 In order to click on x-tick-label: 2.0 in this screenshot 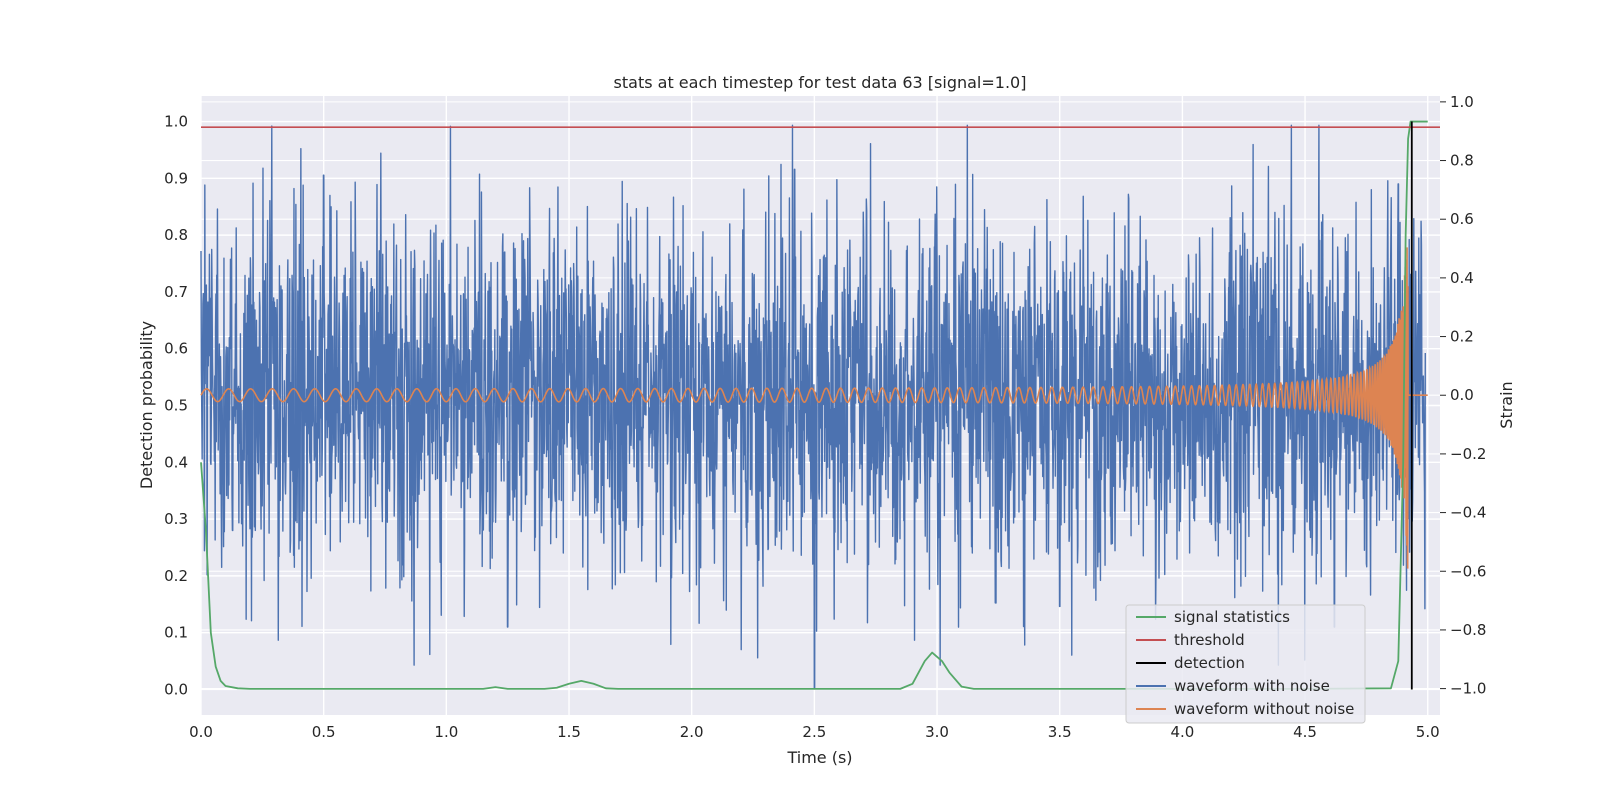, I will do `click(692, 732)`.